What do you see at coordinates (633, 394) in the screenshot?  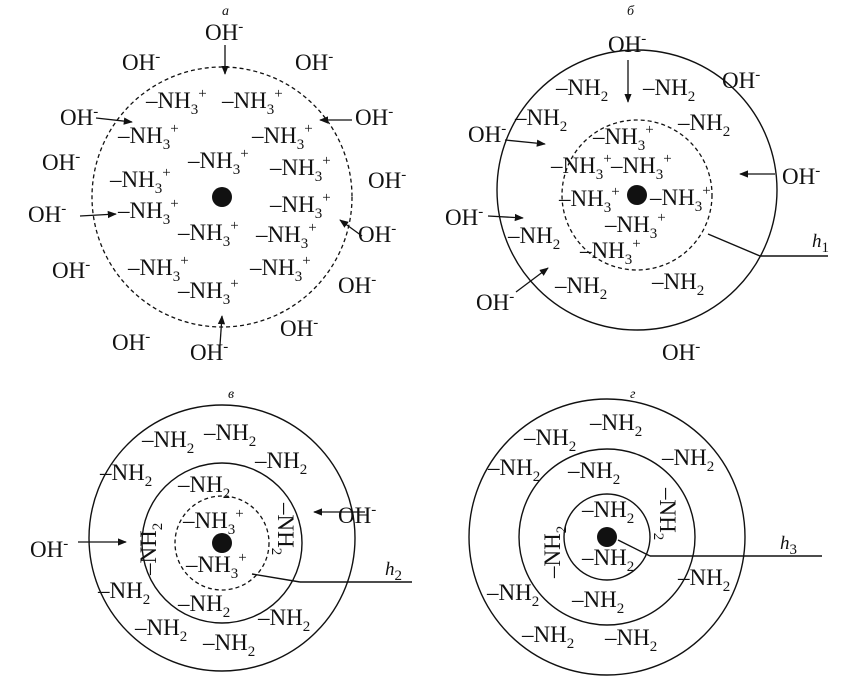 I see `panel-label: г` at bounding box center [633, 394].